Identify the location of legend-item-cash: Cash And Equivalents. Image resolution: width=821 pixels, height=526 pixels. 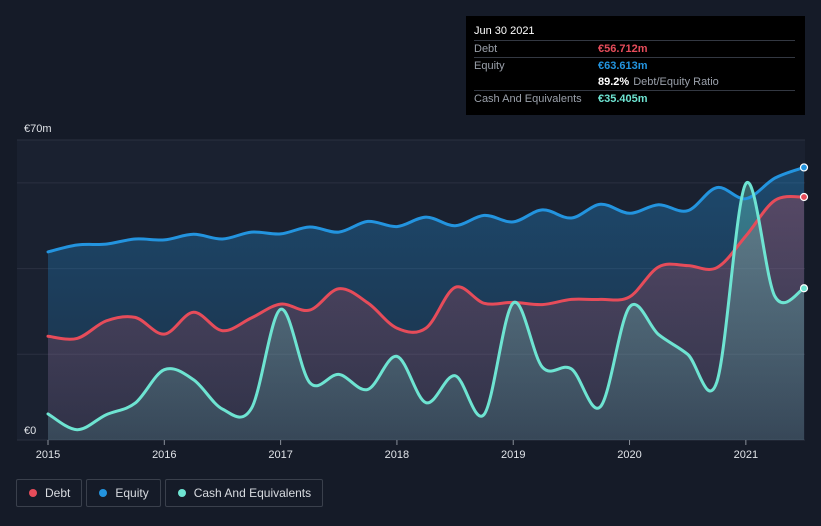
(244, 493).